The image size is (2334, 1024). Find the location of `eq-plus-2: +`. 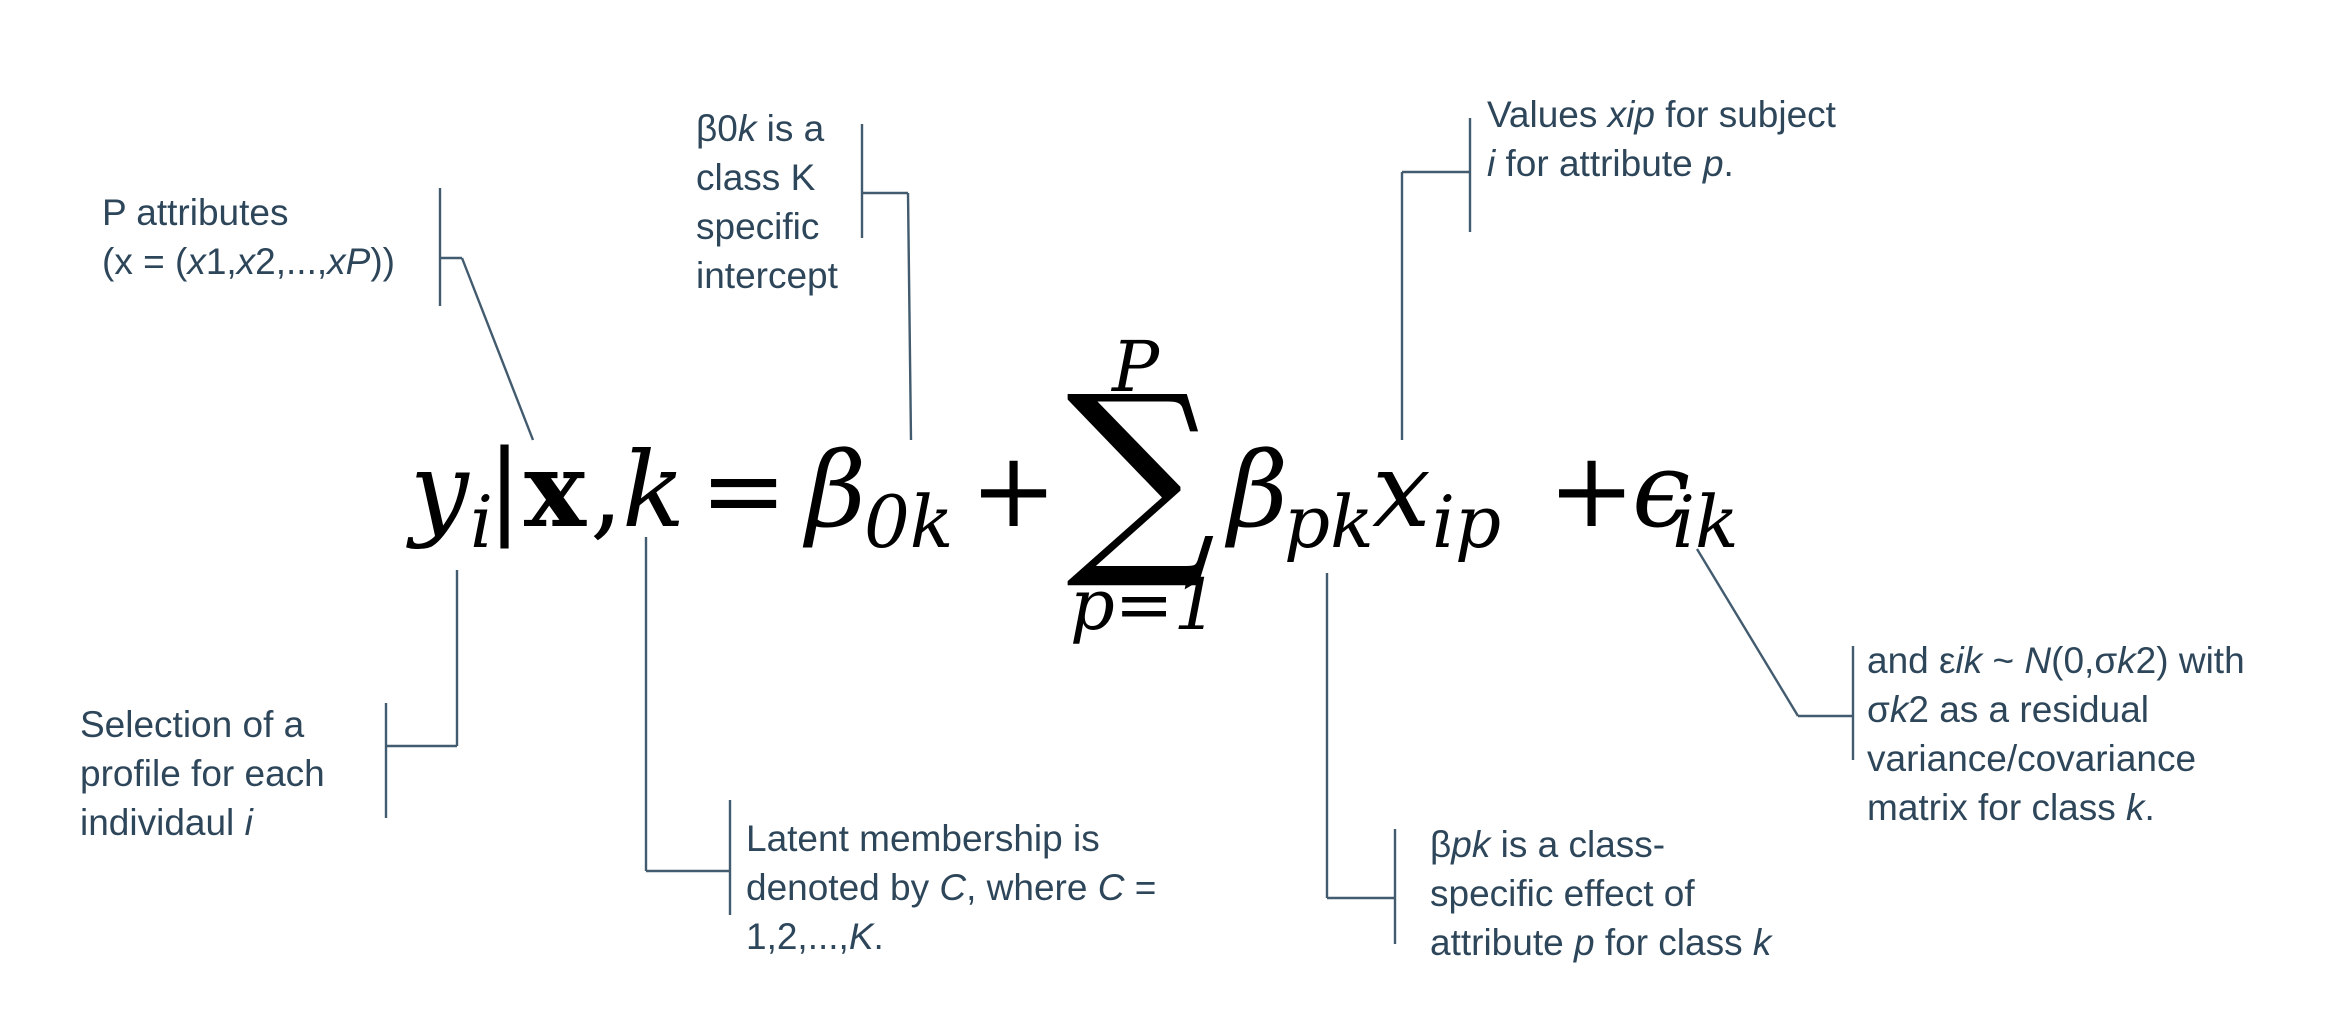

eq-plus-2: + is located at coordinates (1592, 490).